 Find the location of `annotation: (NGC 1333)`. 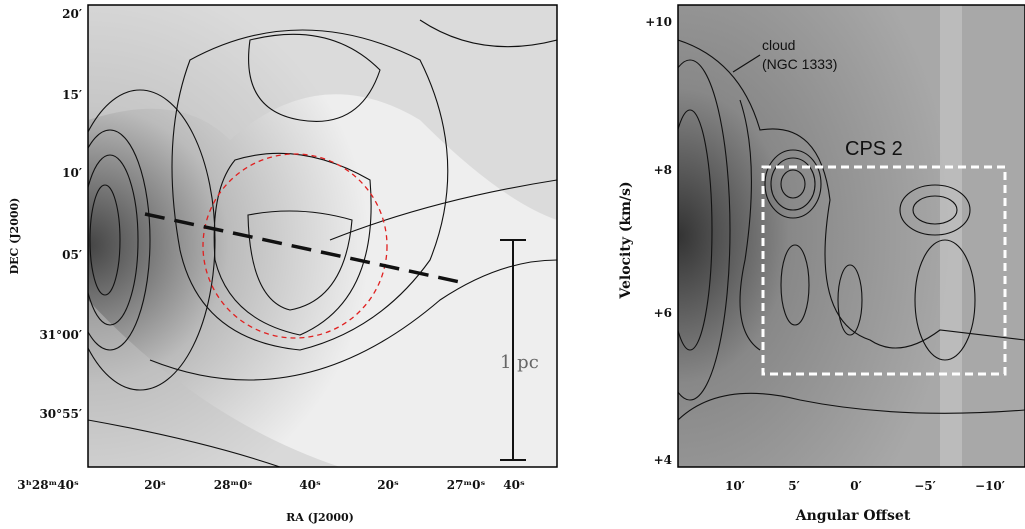

annotation: (NGC 1333) is located at coordinates (799, 64).